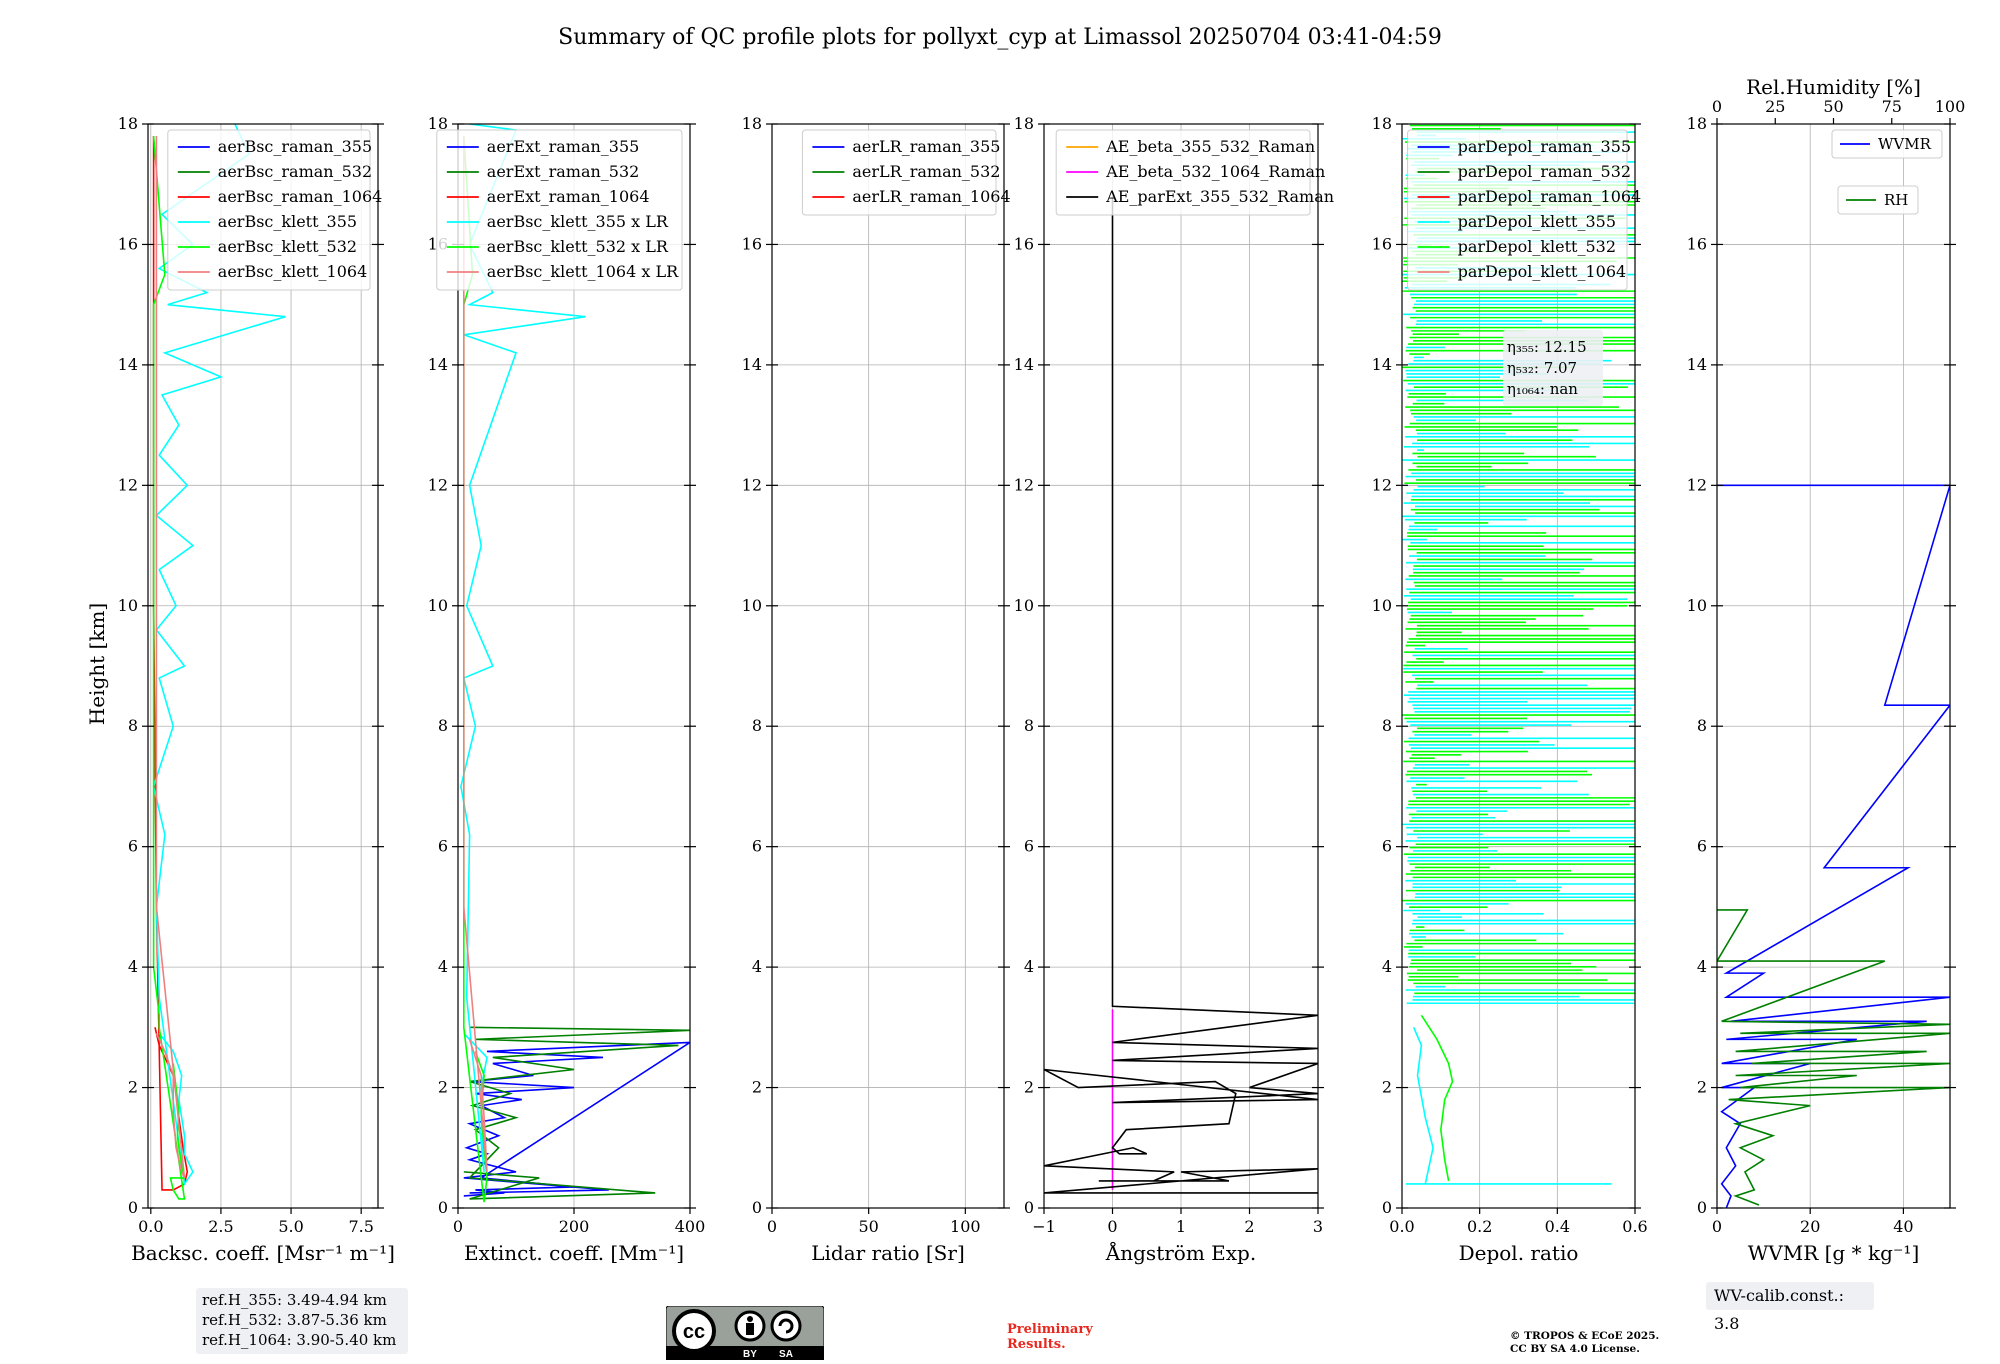 The width and height of the screenshot is (2000, 1364). Describe the element at coordinates (1180, 1252) in the screenshot. I see `x-axis-label: Ångström Exp.` at that location.